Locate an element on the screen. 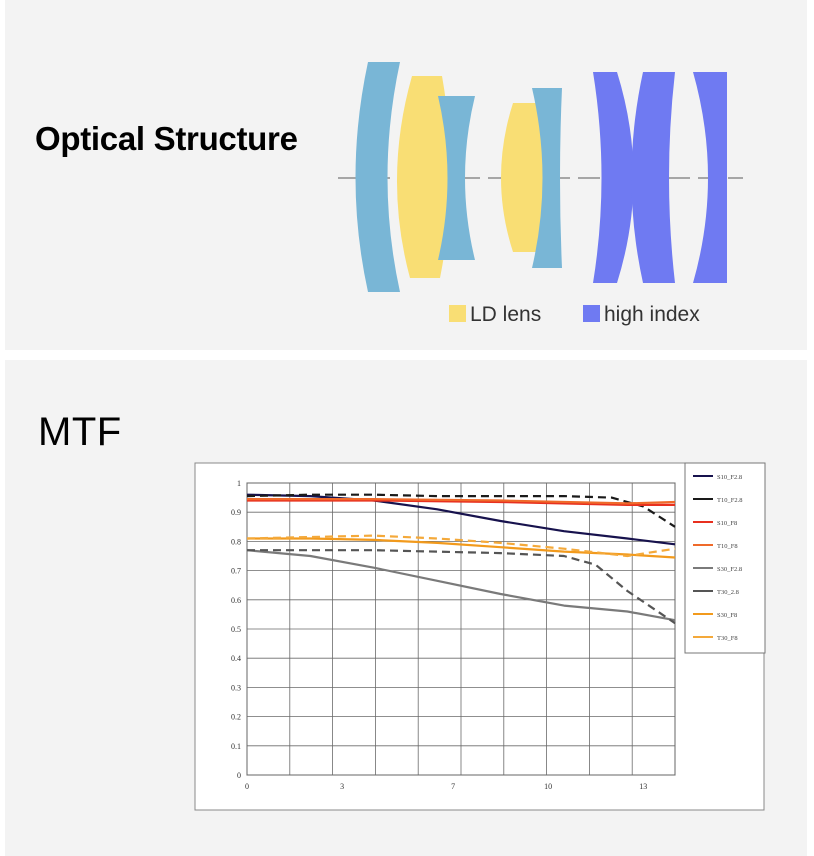  legend-entry: T10_F8 is located at coordinates (727, 546).